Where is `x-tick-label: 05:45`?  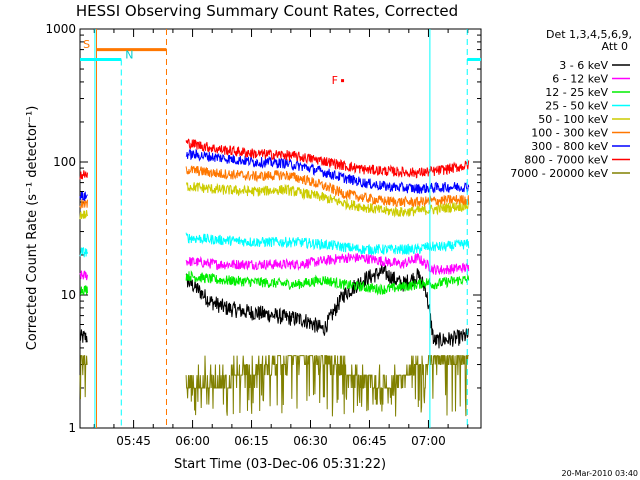
x-tick-label: 05:45 is located at coordinates (133, 441).